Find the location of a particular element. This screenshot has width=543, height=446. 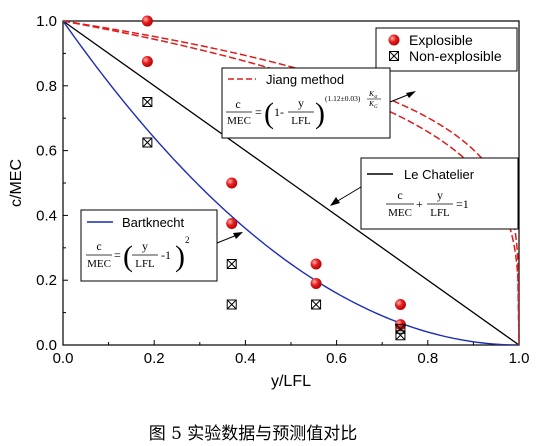

lc-eq-y: y is located at coordinates (440, 195).